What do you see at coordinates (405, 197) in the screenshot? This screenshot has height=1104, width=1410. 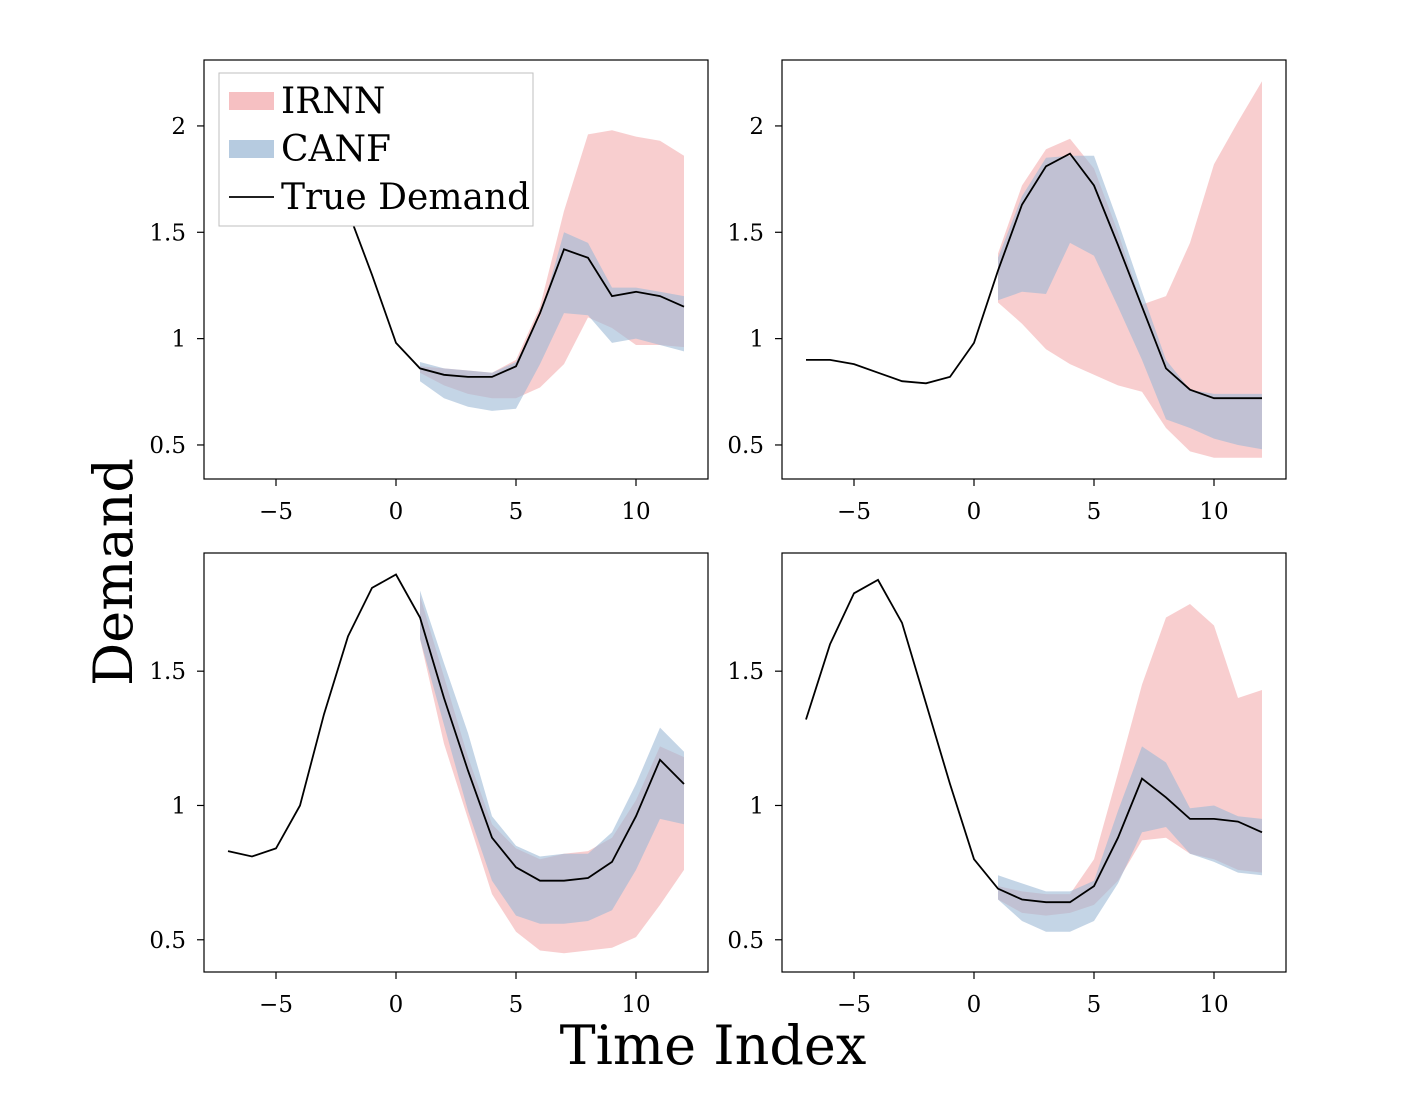 I see `legend-label-true: True Demand` at bounding box center [405, 197].